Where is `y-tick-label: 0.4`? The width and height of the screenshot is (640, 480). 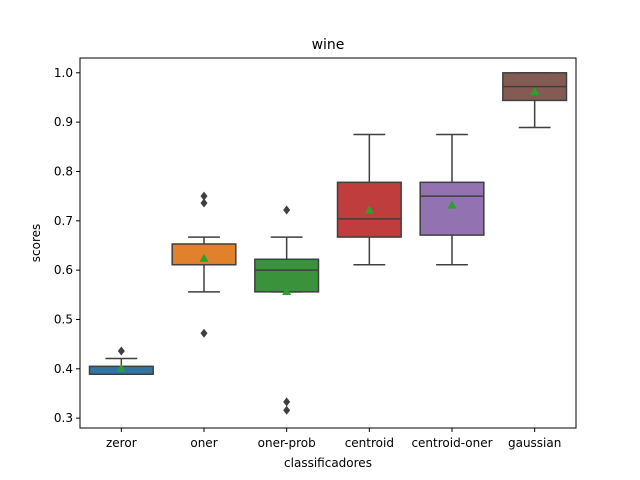 y-tick-label: 0.4 is located at coordinates (63, 369).